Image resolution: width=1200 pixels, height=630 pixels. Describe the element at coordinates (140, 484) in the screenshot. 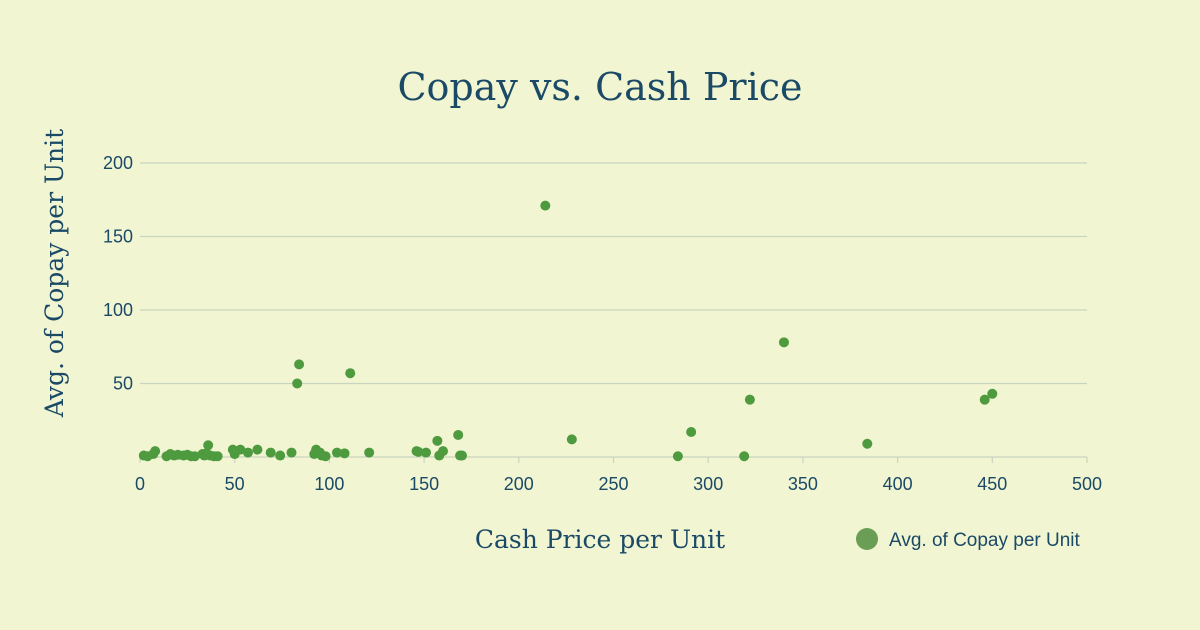

I see `x-tick-label: 0` at that location.